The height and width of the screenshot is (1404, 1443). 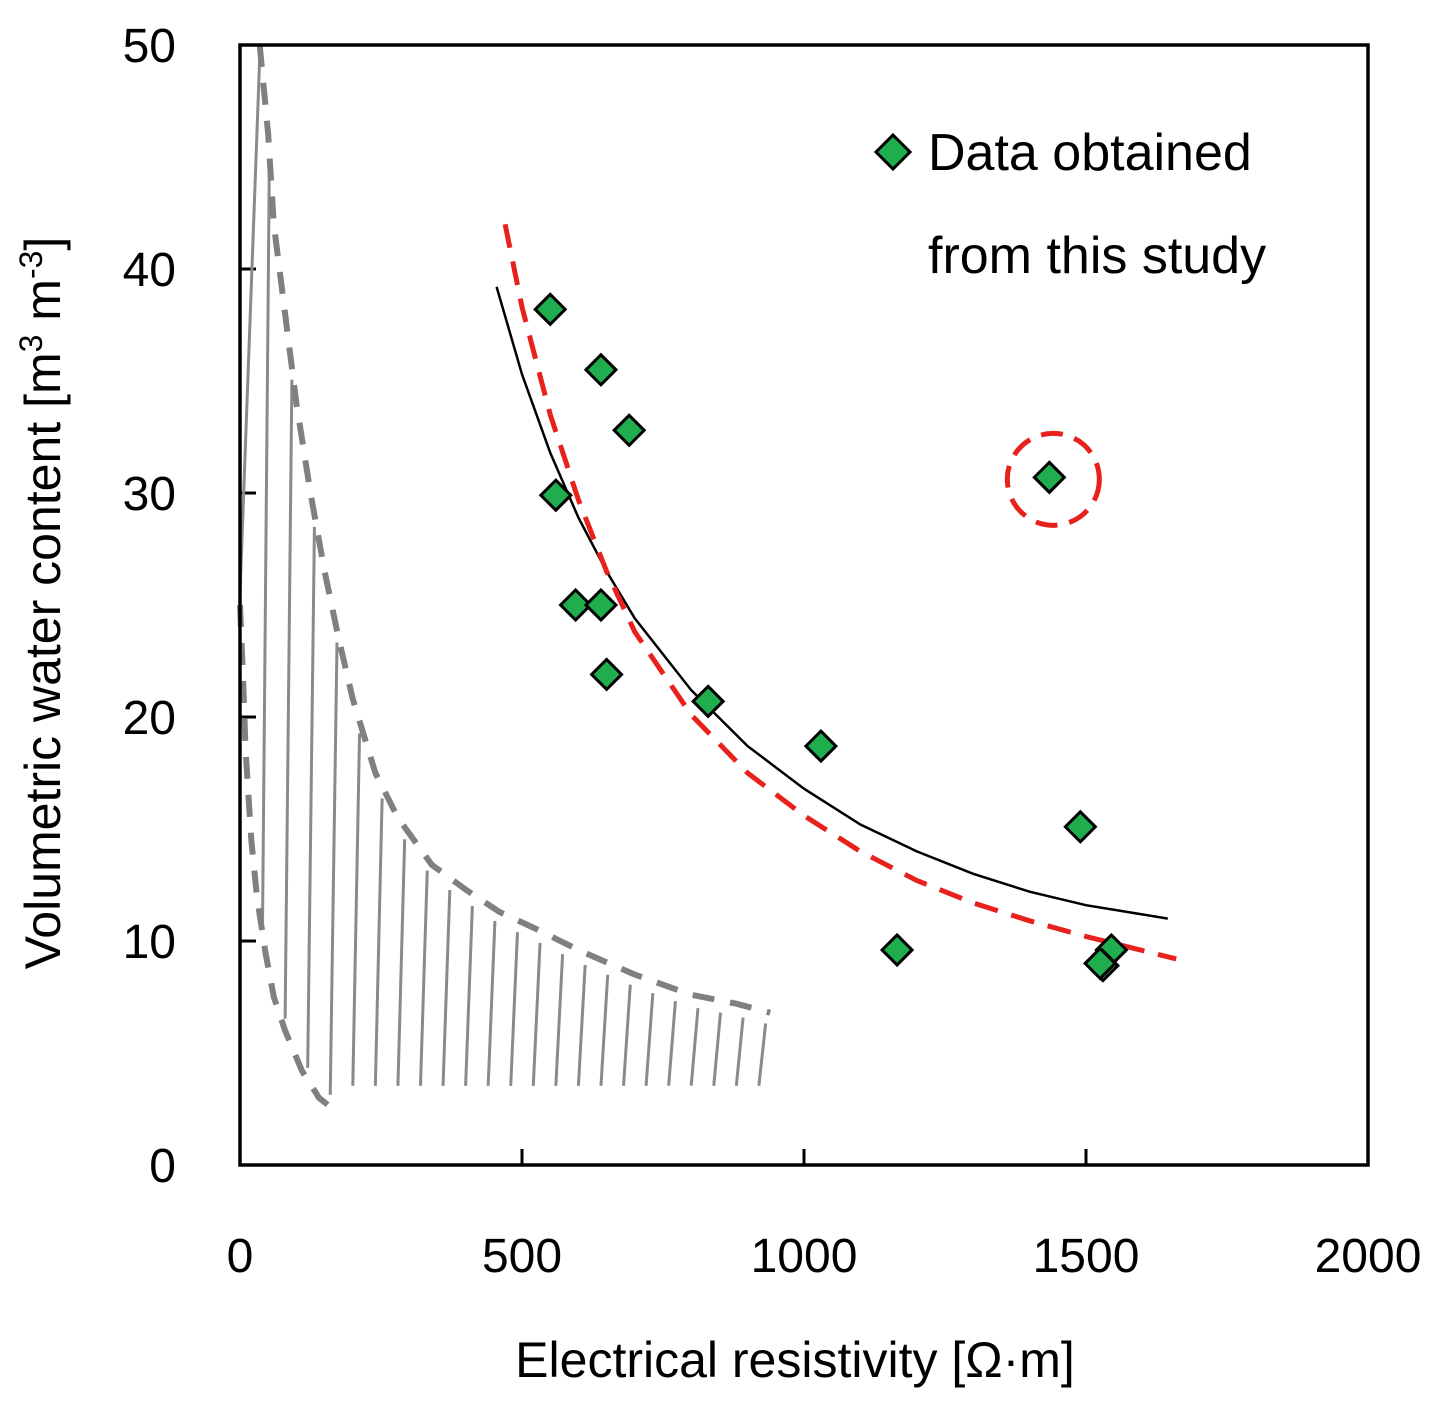 What do you see at coordinates (149, 718) in the screenshot?
I see `y-tick-label: 20` at bounding box center [149, 718].